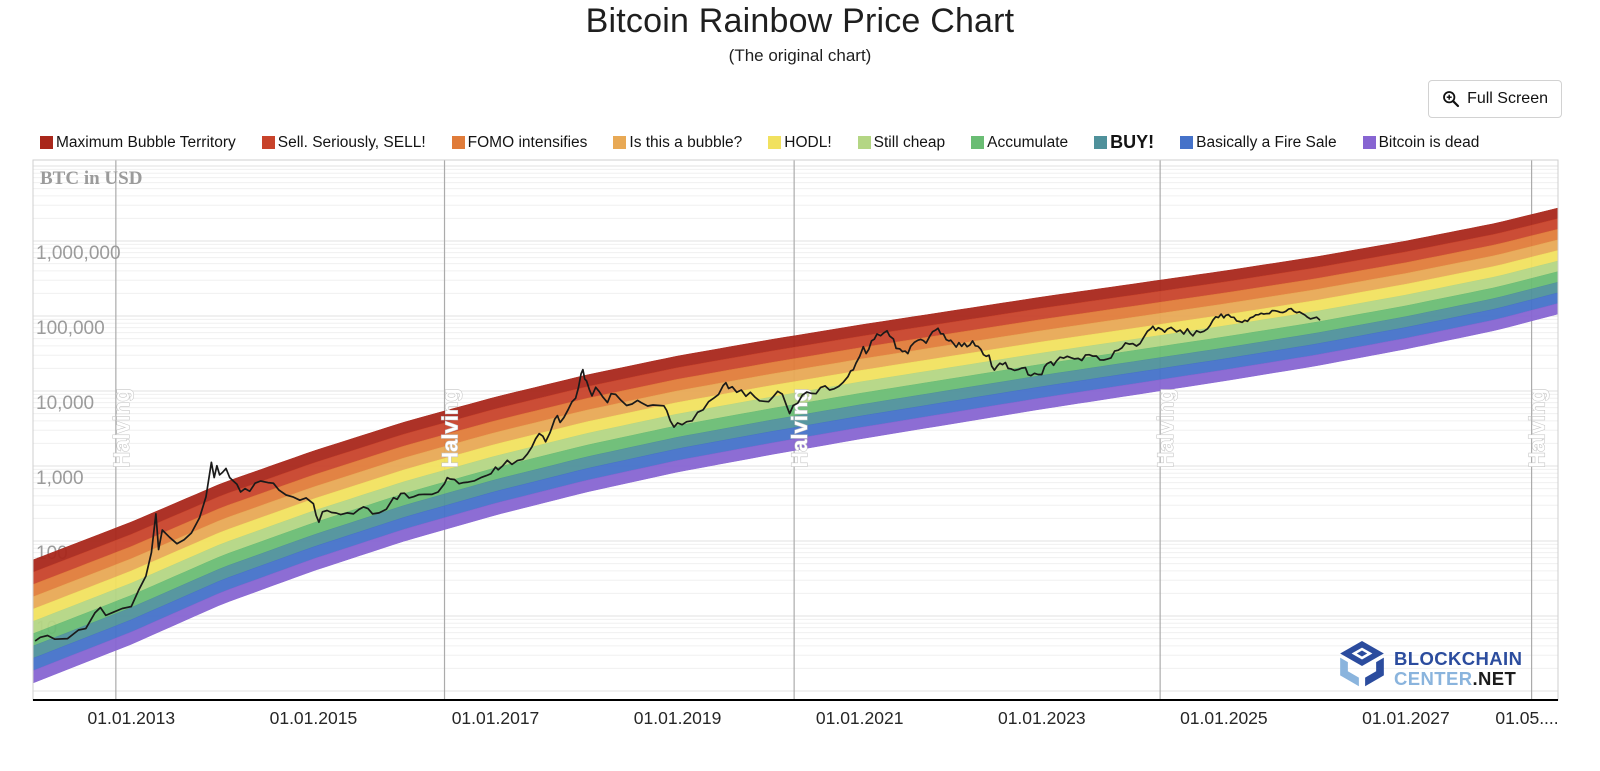  Describe the element at coordinates (70, 328) in the screenshot. I see `y-tick-label: 100,000` at that location.